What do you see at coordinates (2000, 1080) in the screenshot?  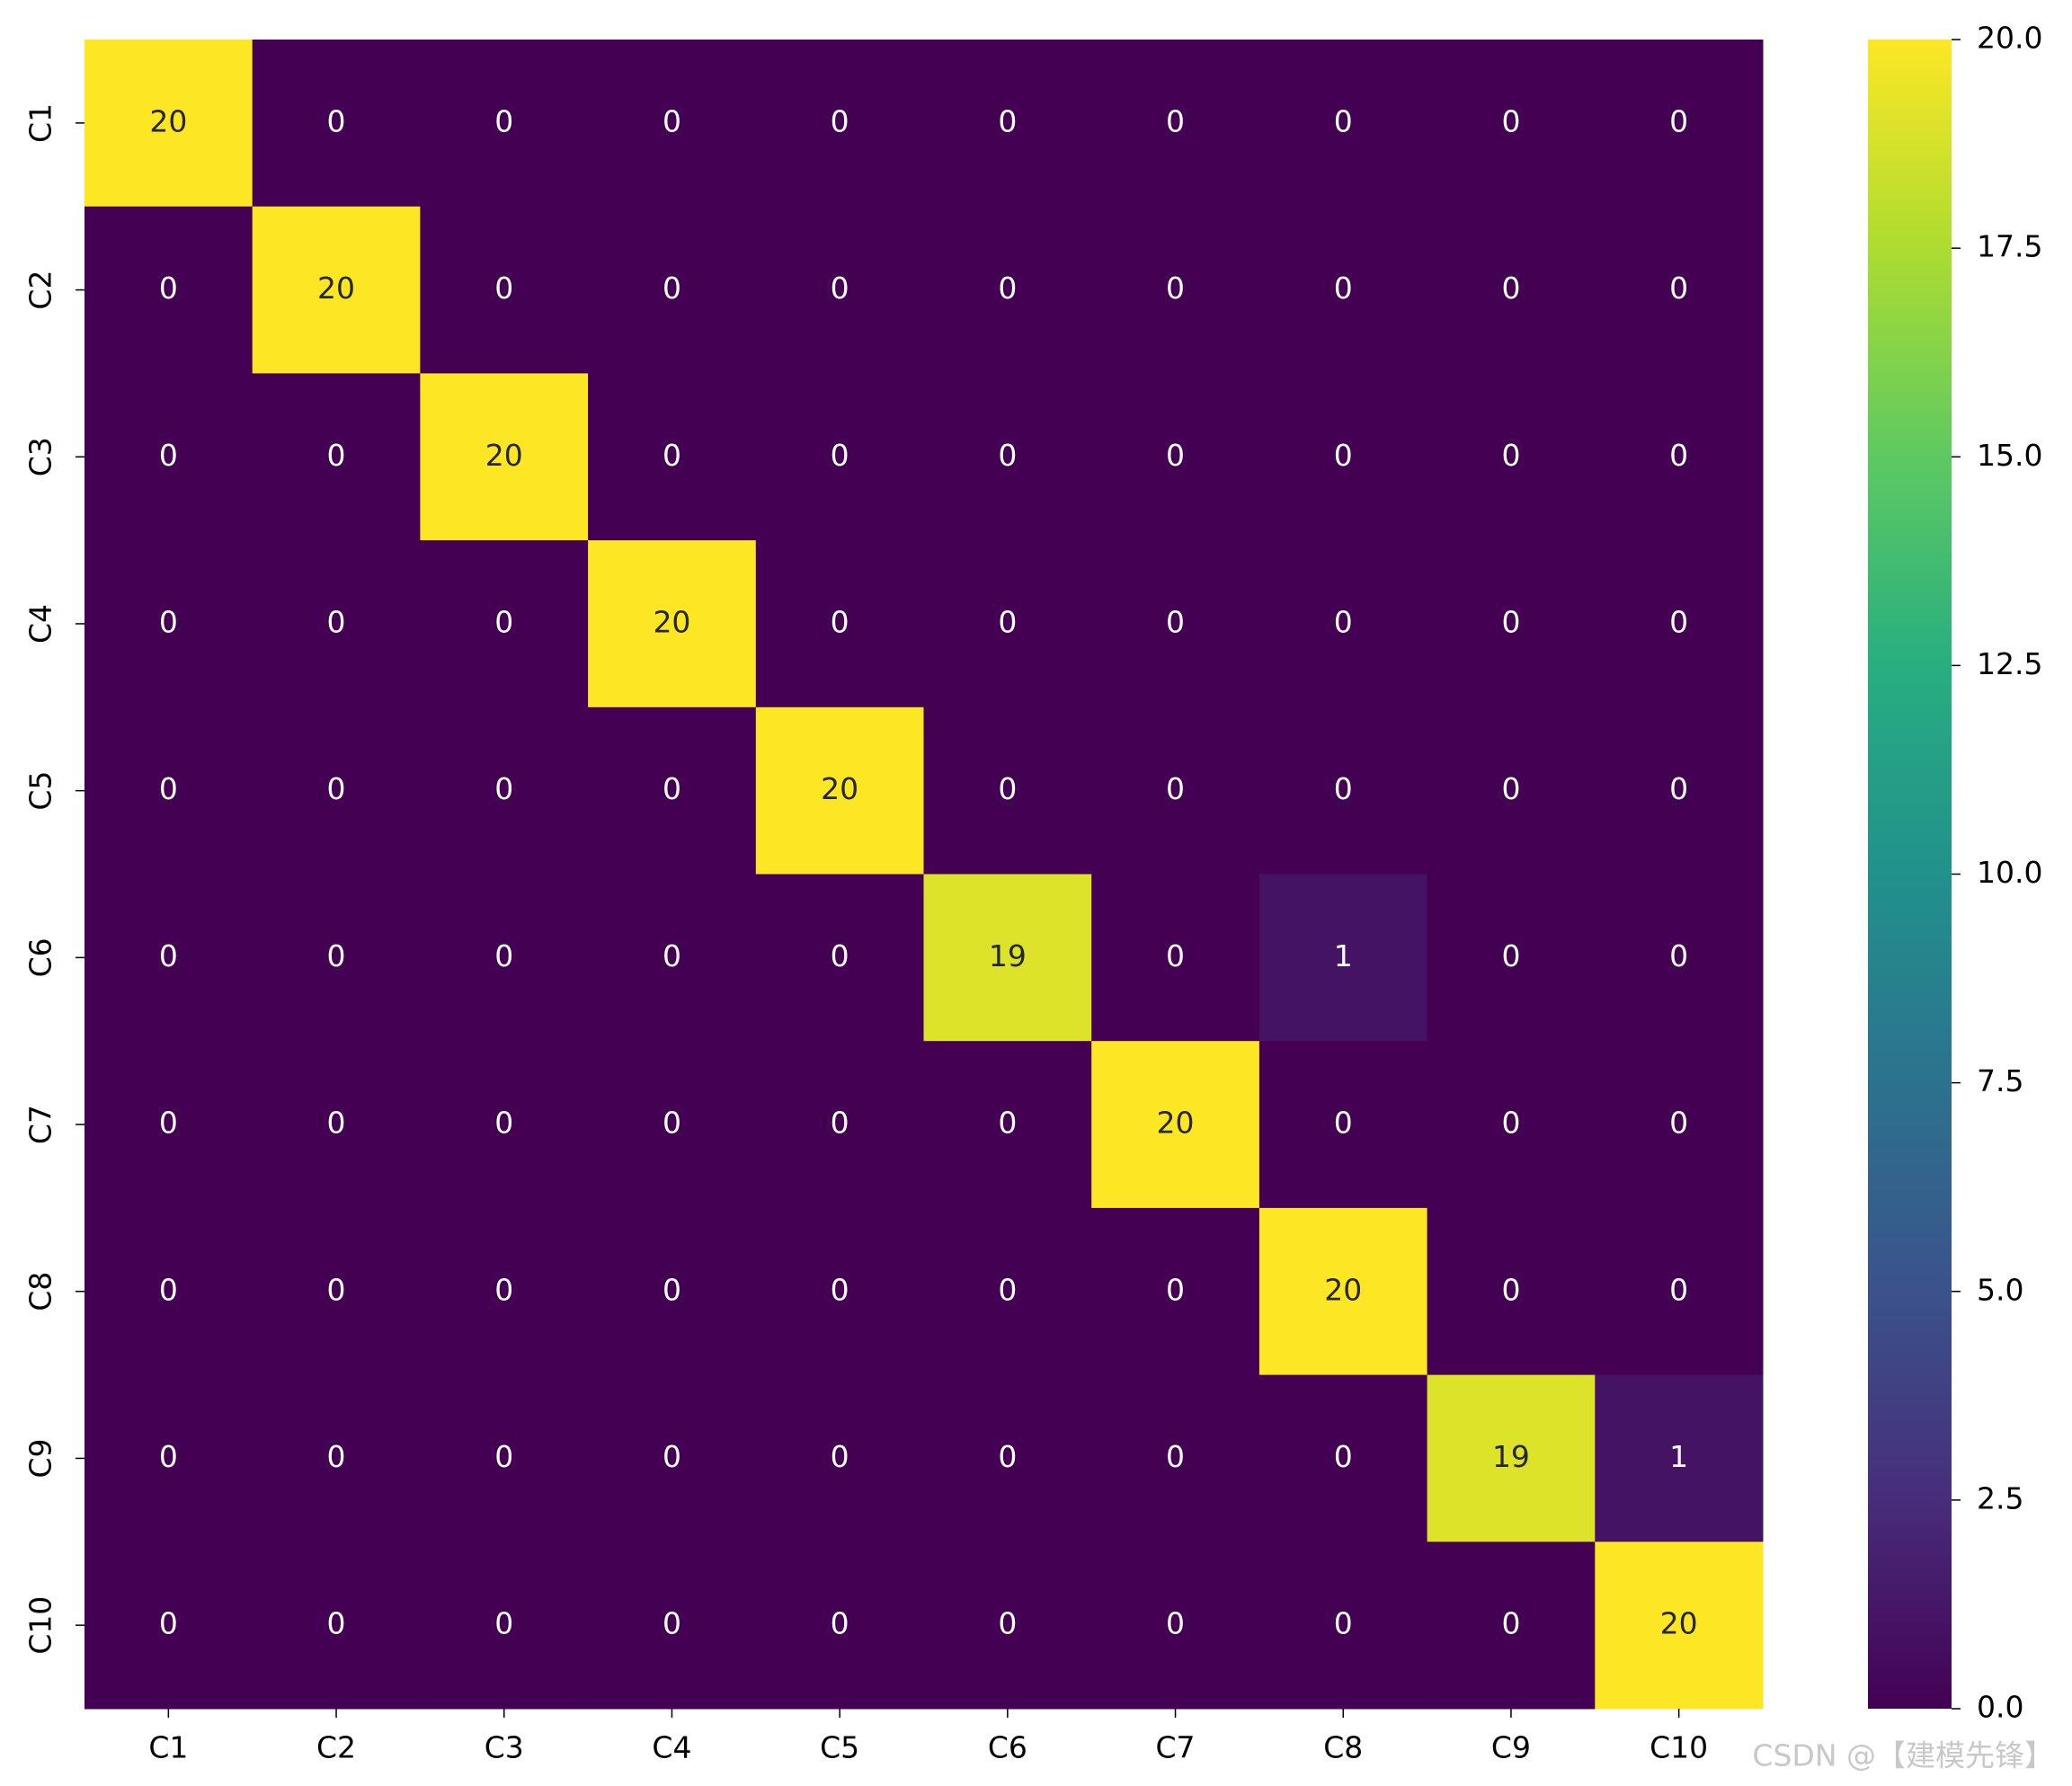 I see `colorbar-tick-label: 7.5` at bounding box center [2000, 1080].